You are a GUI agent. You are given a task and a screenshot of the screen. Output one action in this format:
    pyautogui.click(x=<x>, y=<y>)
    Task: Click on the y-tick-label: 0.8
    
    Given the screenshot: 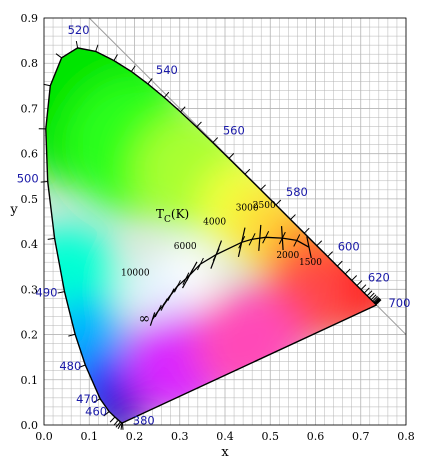 What is the action you would take?
    pyautogui.click(x=30, y=63)
    